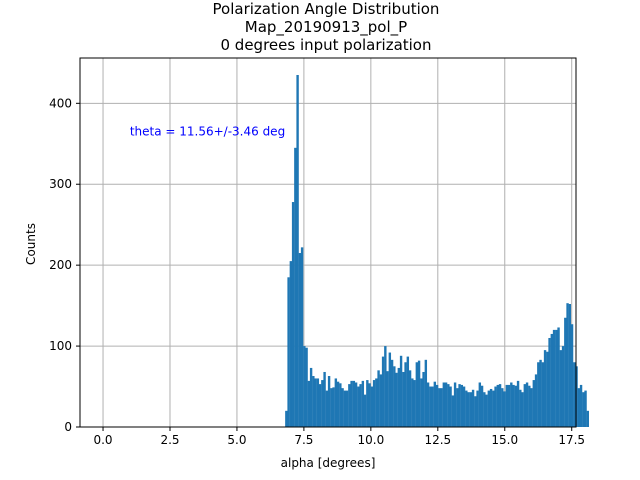  Describe the element at coordinates (571, 440) in the screenshot. I see `x-tick-label: 17.5` at that location.